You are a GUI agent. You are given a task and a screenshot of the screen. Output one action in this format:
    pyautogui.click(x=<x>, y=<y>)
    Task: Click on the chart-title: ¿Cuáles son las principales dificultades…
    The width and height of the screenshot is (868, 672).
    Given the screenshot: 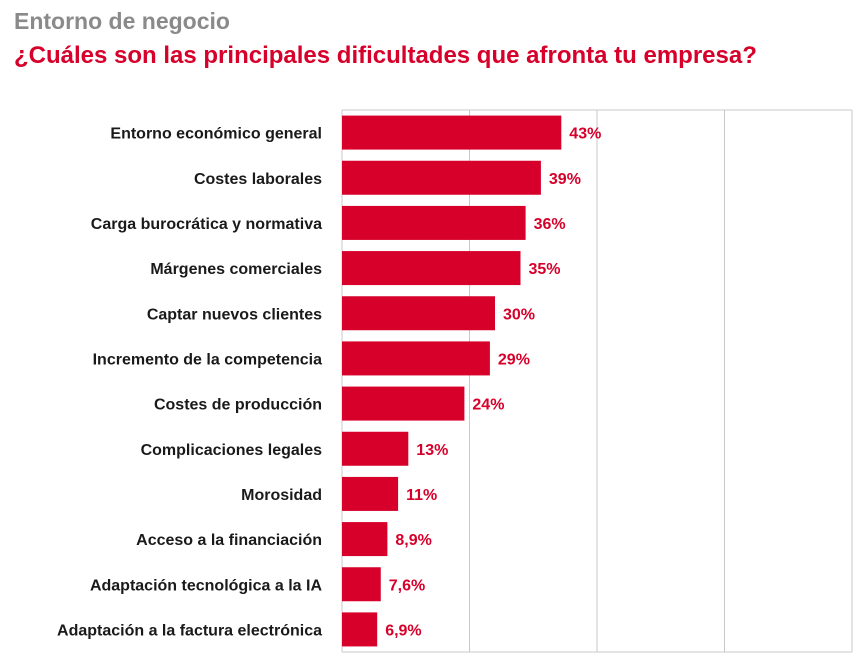 What is the action you would take?
    pyautogui.click(x=385, y=55)
    